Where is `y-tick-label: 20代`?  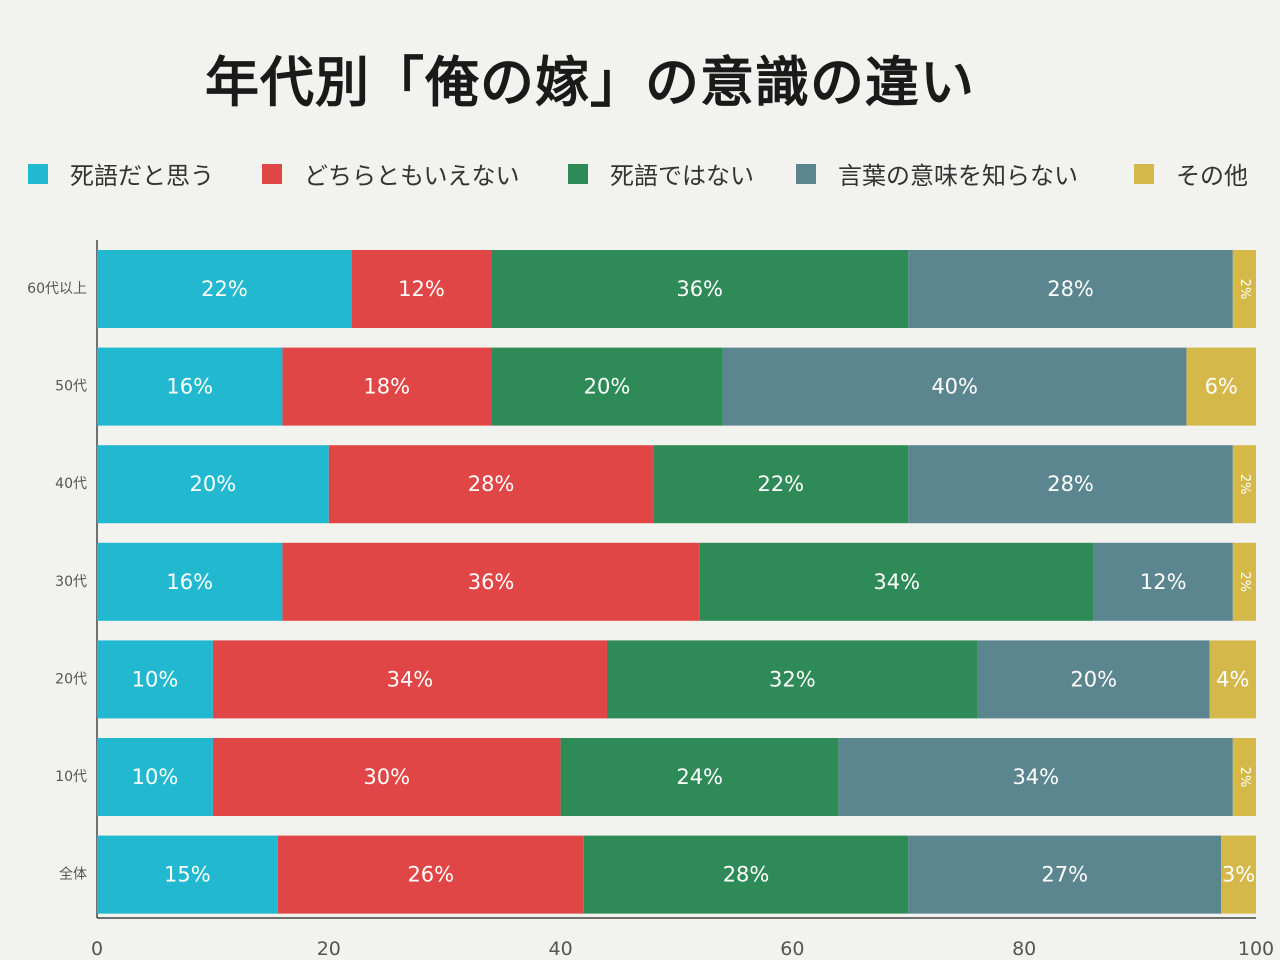 y-tick-label: 20代 is located at coordinates (71, 679).